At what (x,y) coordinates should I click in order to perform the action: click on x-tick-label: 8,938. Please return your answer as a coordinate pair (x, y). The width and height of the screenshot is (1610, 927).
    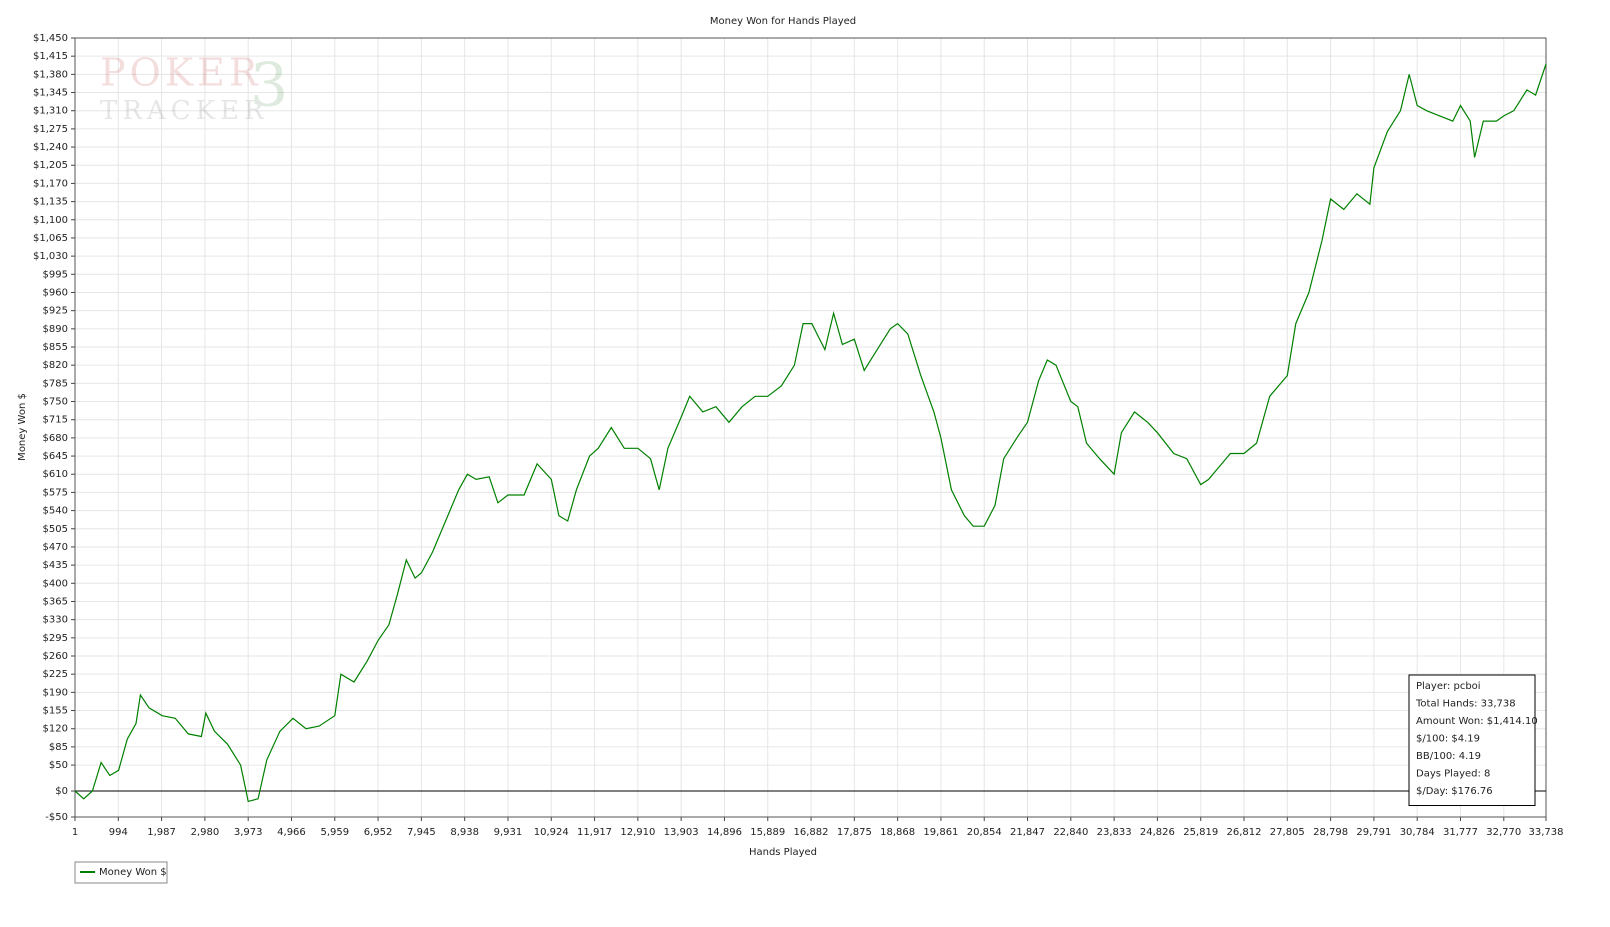
    Looking at the image, I should click on (464, 832).